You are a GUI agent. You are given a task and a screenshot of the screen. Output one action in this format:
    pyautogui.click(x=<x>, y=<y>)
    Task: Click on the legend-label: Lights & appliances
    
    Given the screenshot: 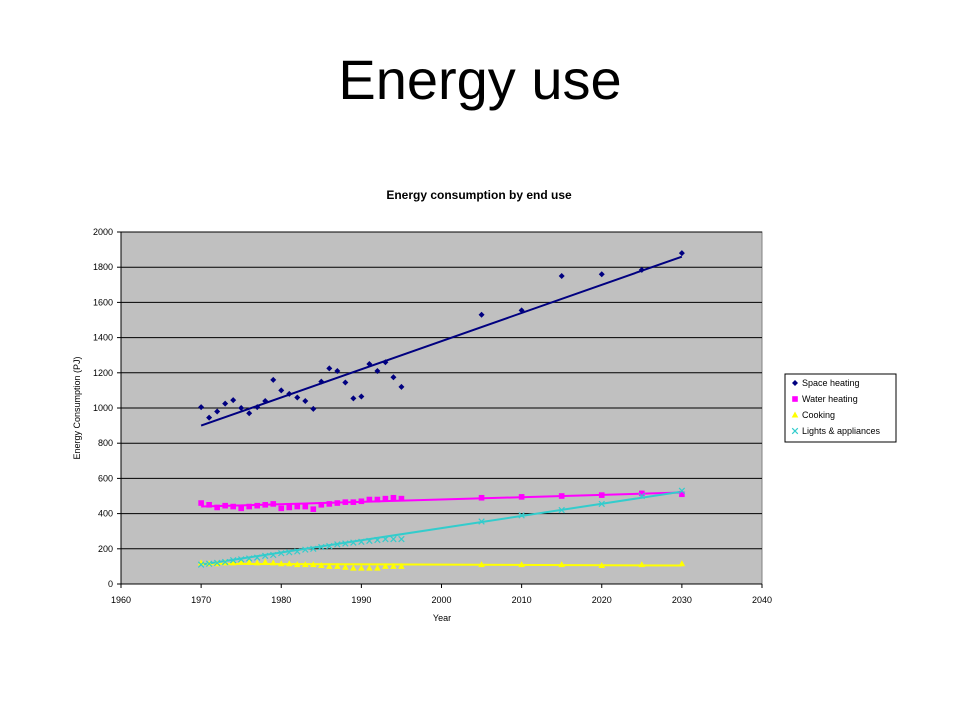 What is the action you would take?
    pyautogui.click(x=841, y=431)
    